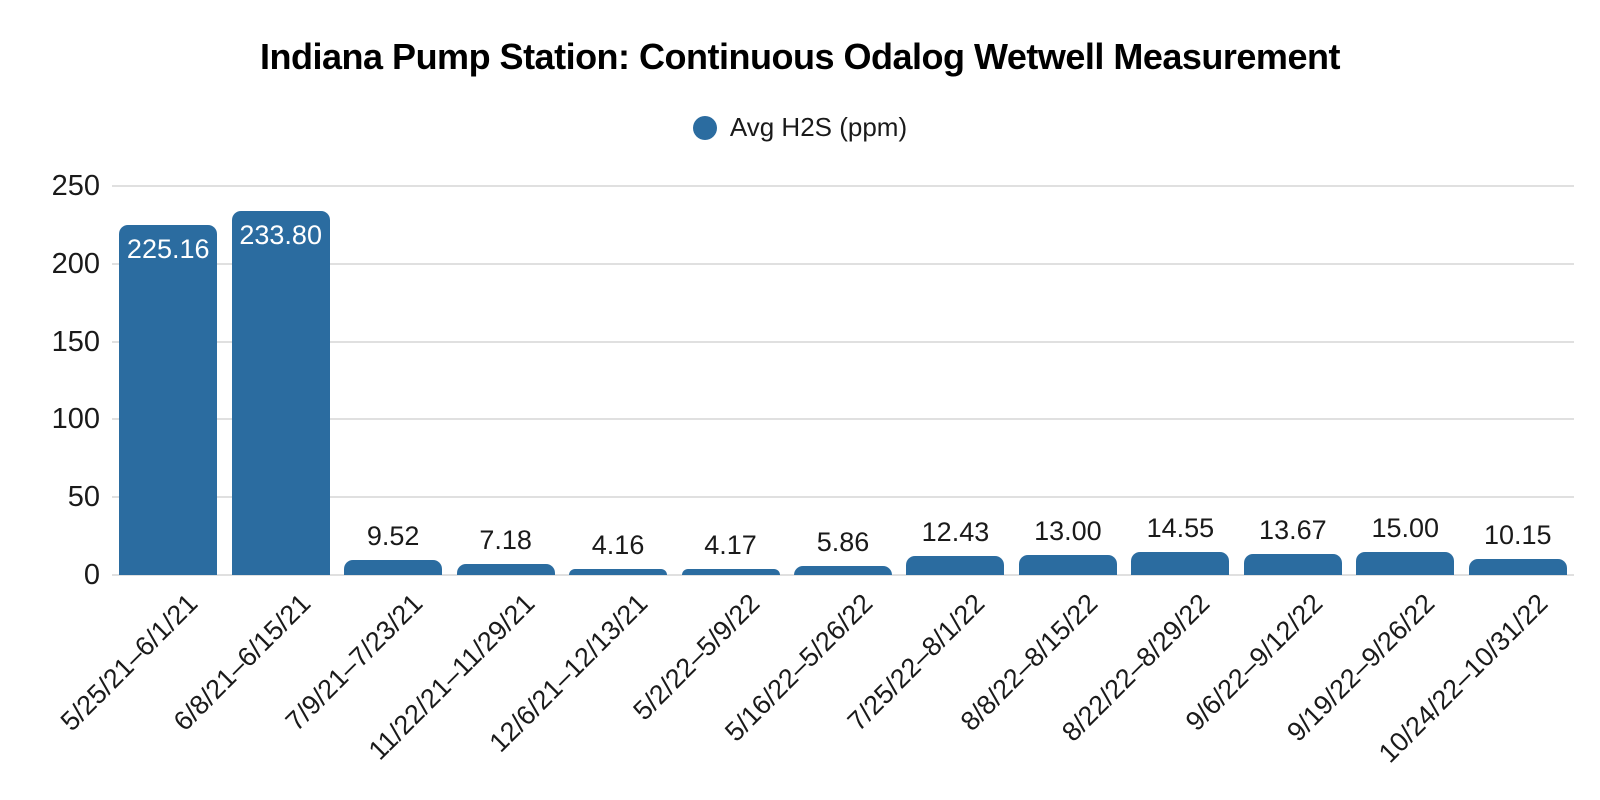 Image resolution: width=1600 pixels, height=800 pixels. I want to click on bar-value-label: 13.00, so click(1068, 530).